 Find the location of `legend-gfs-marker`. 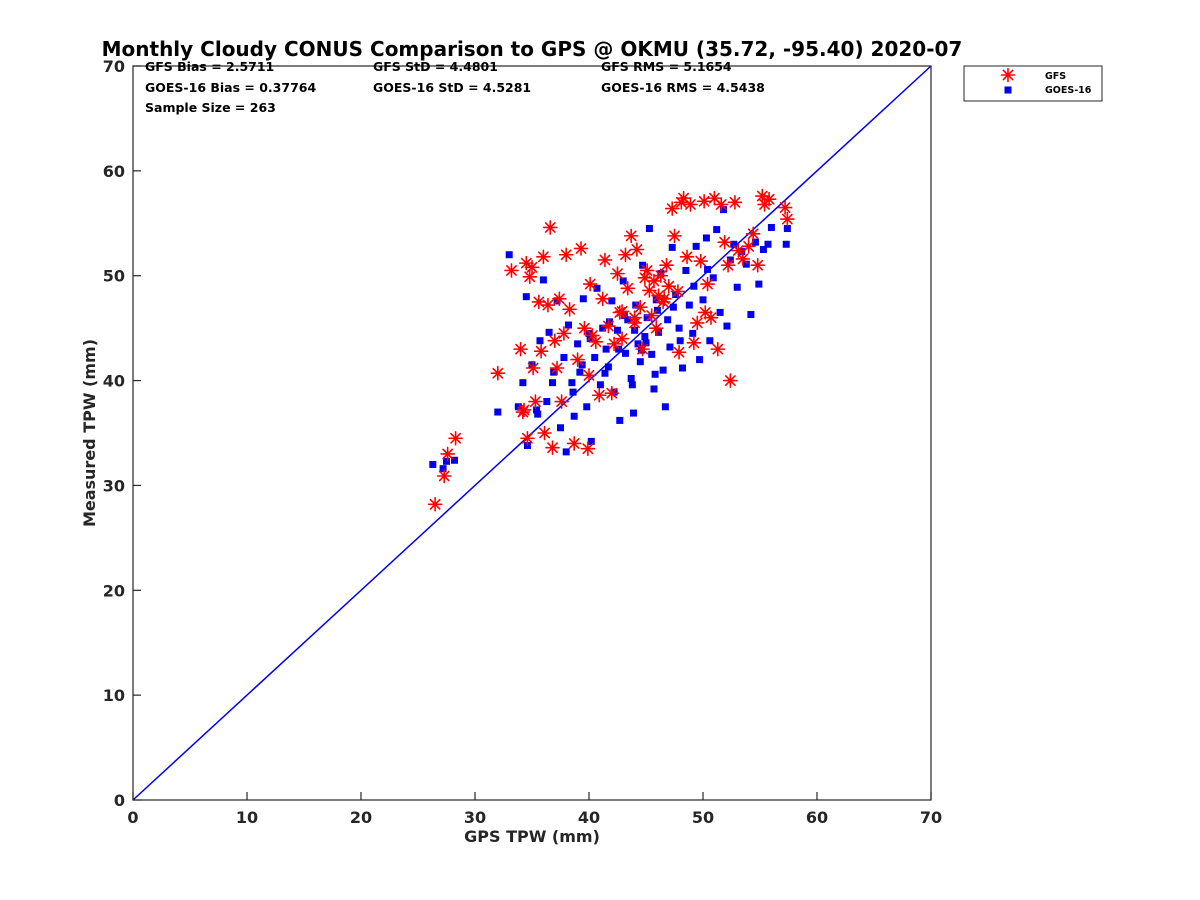

legend-gfs-marker is located at coordinates (1008, 75).